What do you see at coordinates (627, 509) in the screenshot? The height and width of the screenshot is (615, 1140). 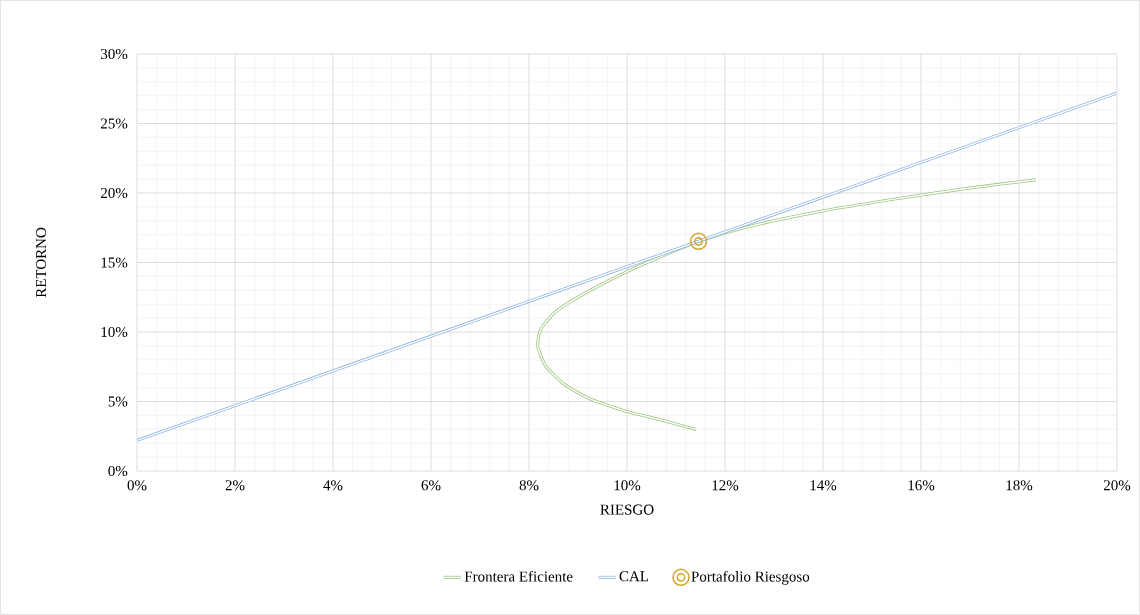 I see `x-axis-title: RIESGO` at bounding box center [627, 509].